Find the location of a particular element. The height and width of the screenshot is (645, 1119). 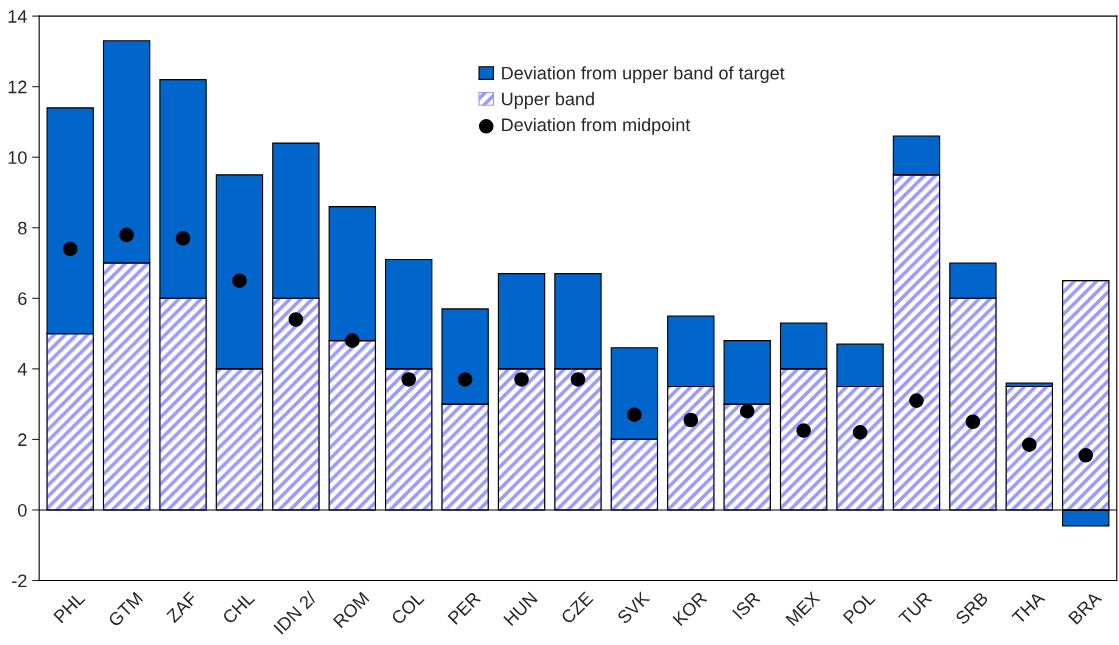

y-tick-label: 14 is located at coordinates (17, 16).